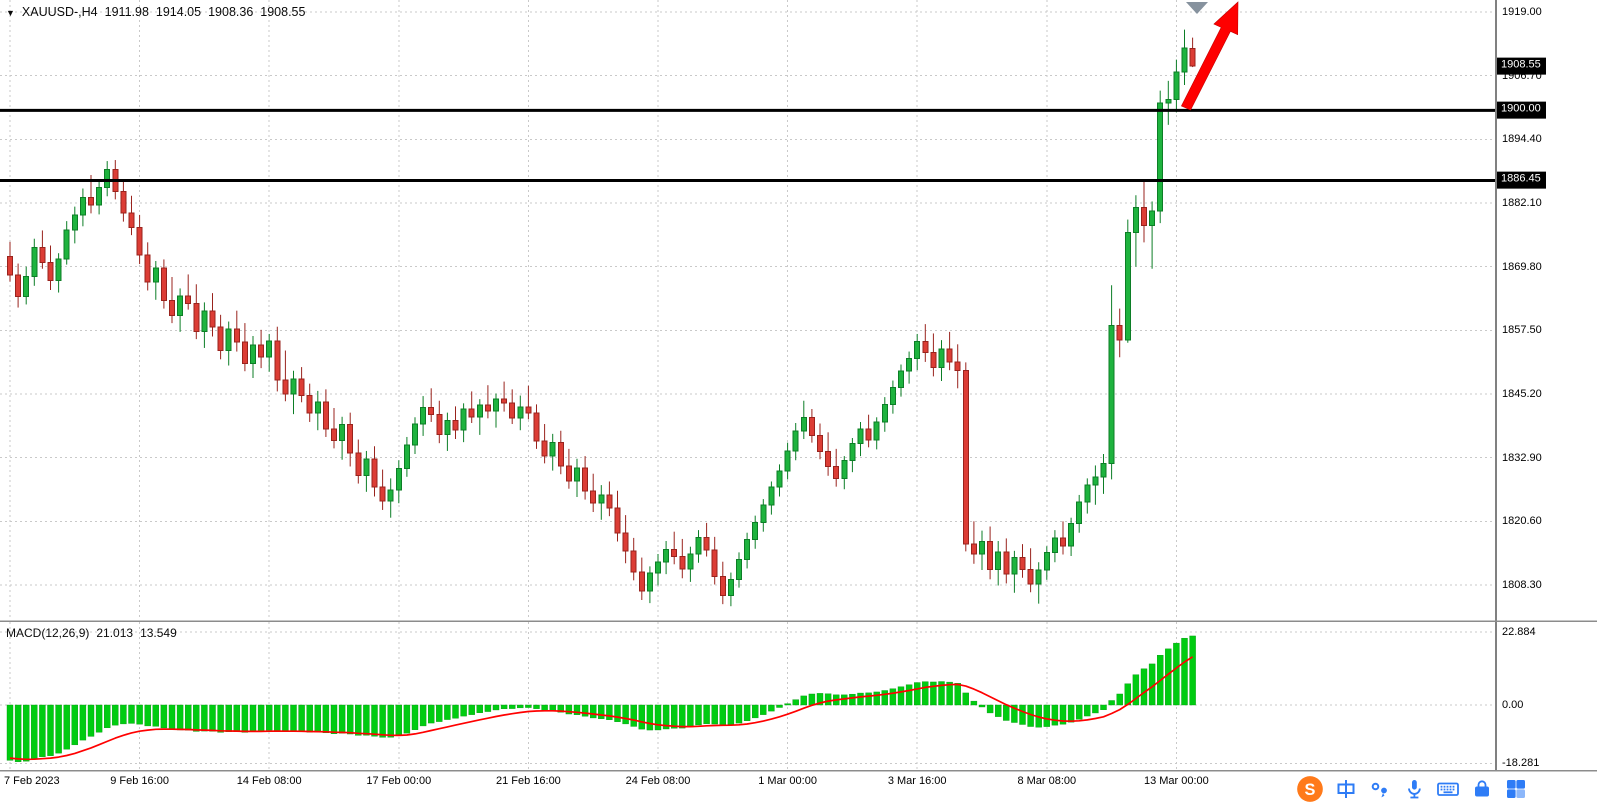 The image size is (1597, 811). Describe the element at coordinates (115, 633) in the screenshot. I see `macd-main-value: 21.013` at that location.